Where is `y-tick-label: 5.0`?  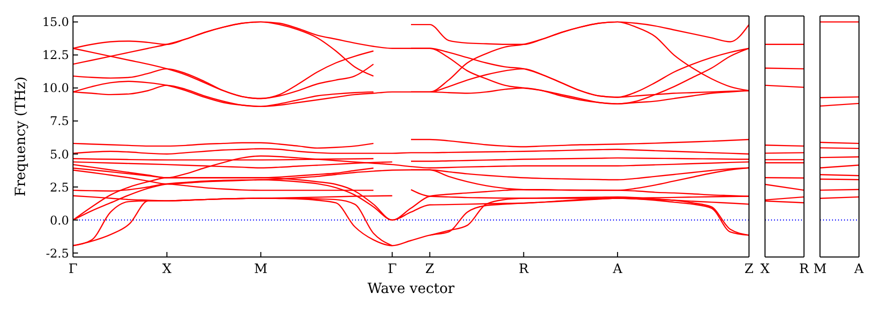
y-tick-label: 5.0 is located at coordinates (59, 154).